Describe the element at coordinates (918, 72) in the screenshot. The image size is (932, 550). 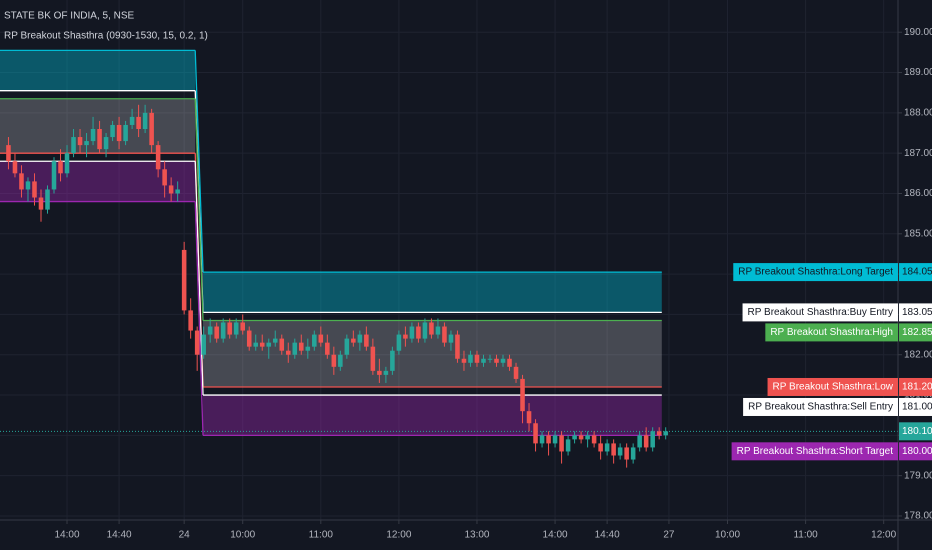
I see `y-tick-label: 189.00` at that location.